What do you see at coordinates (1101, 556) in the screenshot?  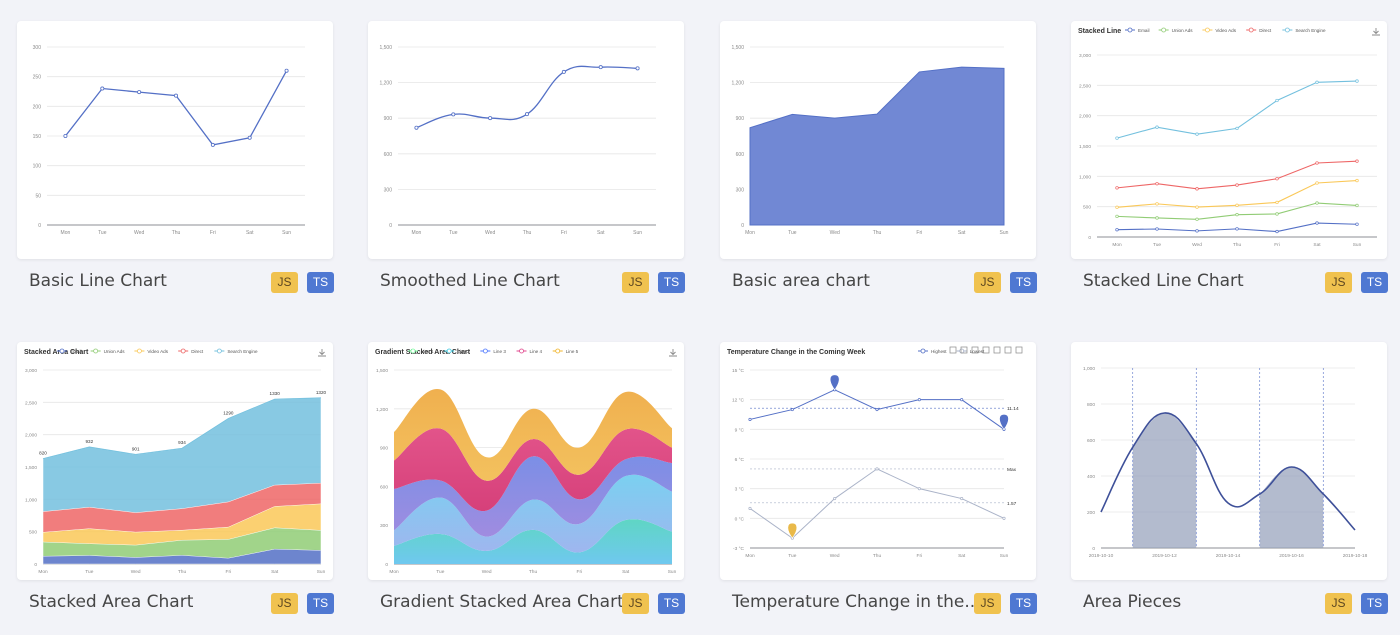 I see `x-tick-label: 2019-10-10` at bounding box center [1101, 556].